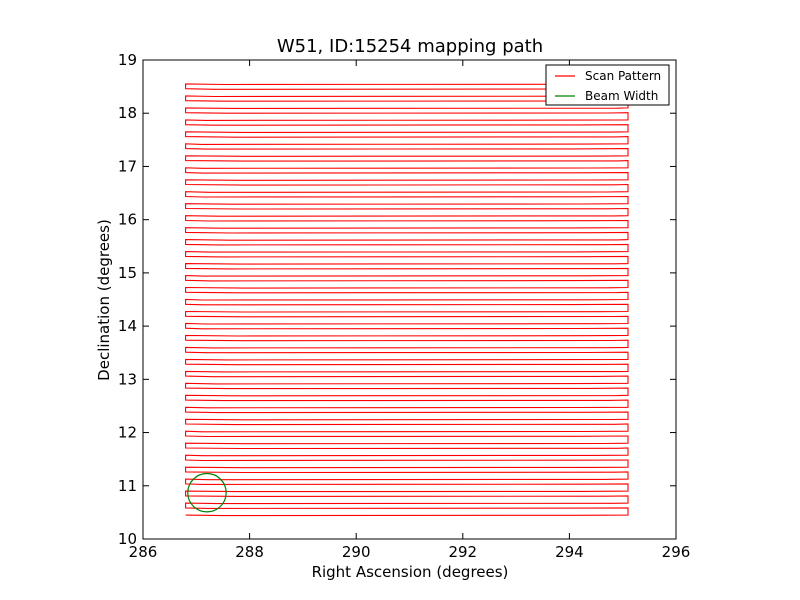 This screenshot has width=800, height=600. Describe the element at coordinates (569, 552) in the screenshot. I see `x-tick-label: 294` at that location.